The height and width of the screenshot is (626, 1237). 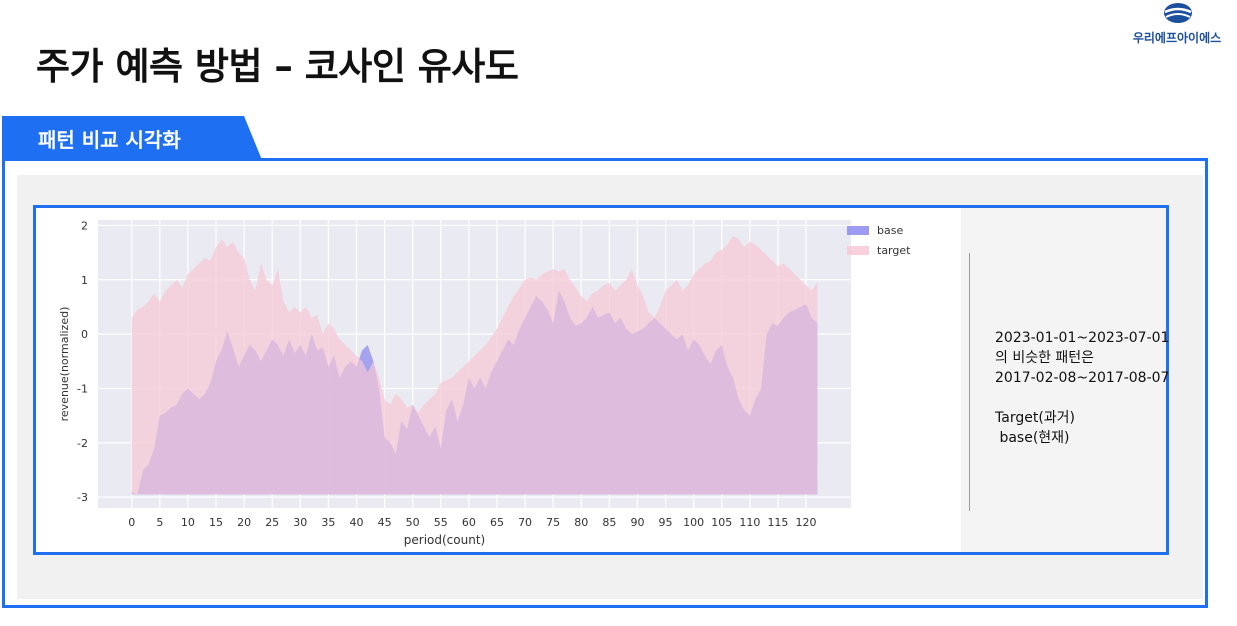 I want to click on x-tick-label: 10, so click(x=188, y=522).